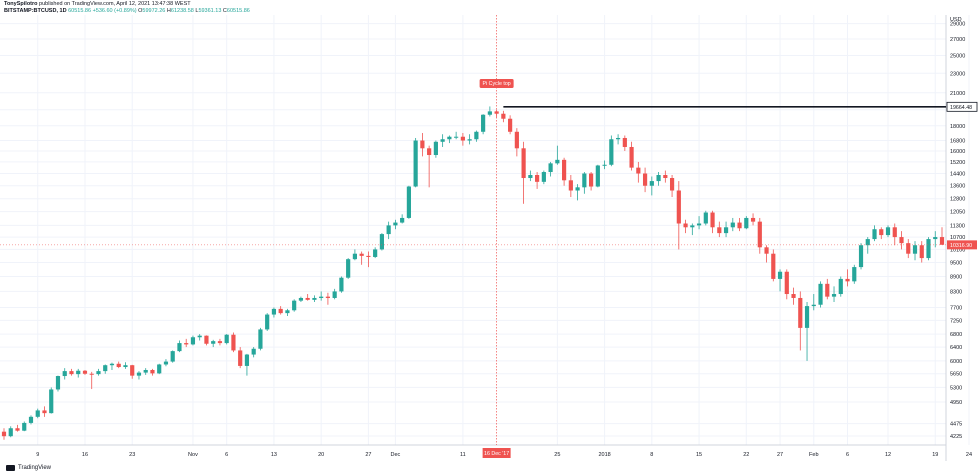 Image resolution: width=980 pixels, height=476 pixels. Describe the element at coordinates (957, 40) in the screenshot. I see `y-tick-label: 27000` at that location.